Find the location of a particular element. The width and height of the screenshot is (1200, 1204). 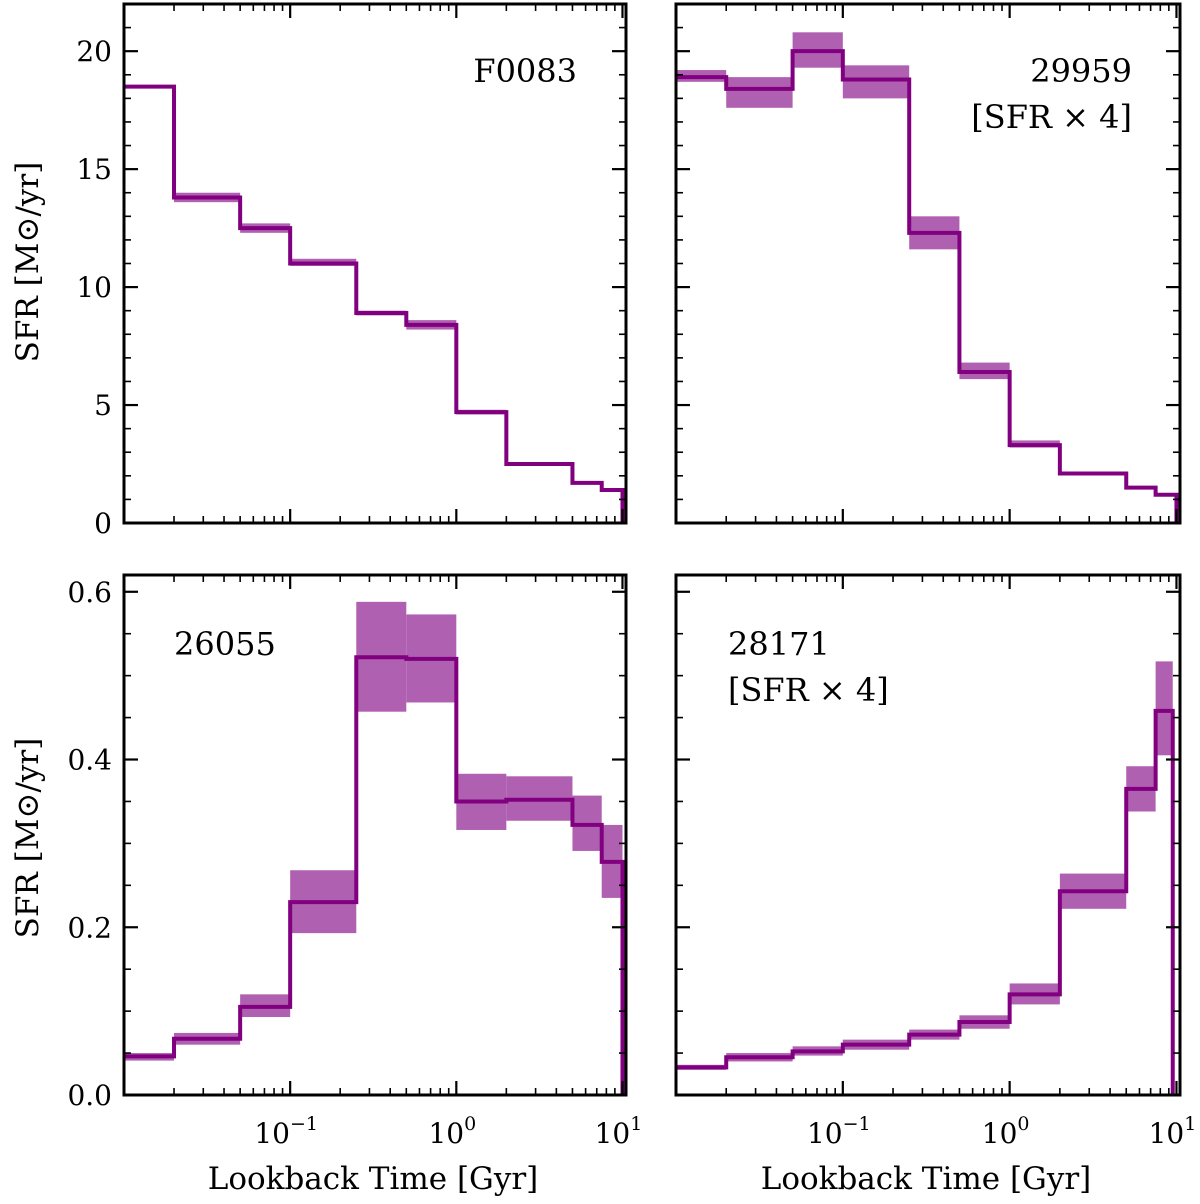

panel-title: 26055 is located at coordinates (225, 644).